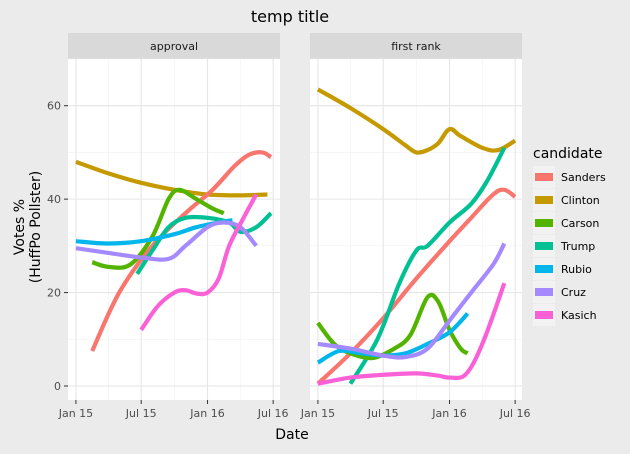  I want to click on legend-item-trump: Trump, so click(564, 246).